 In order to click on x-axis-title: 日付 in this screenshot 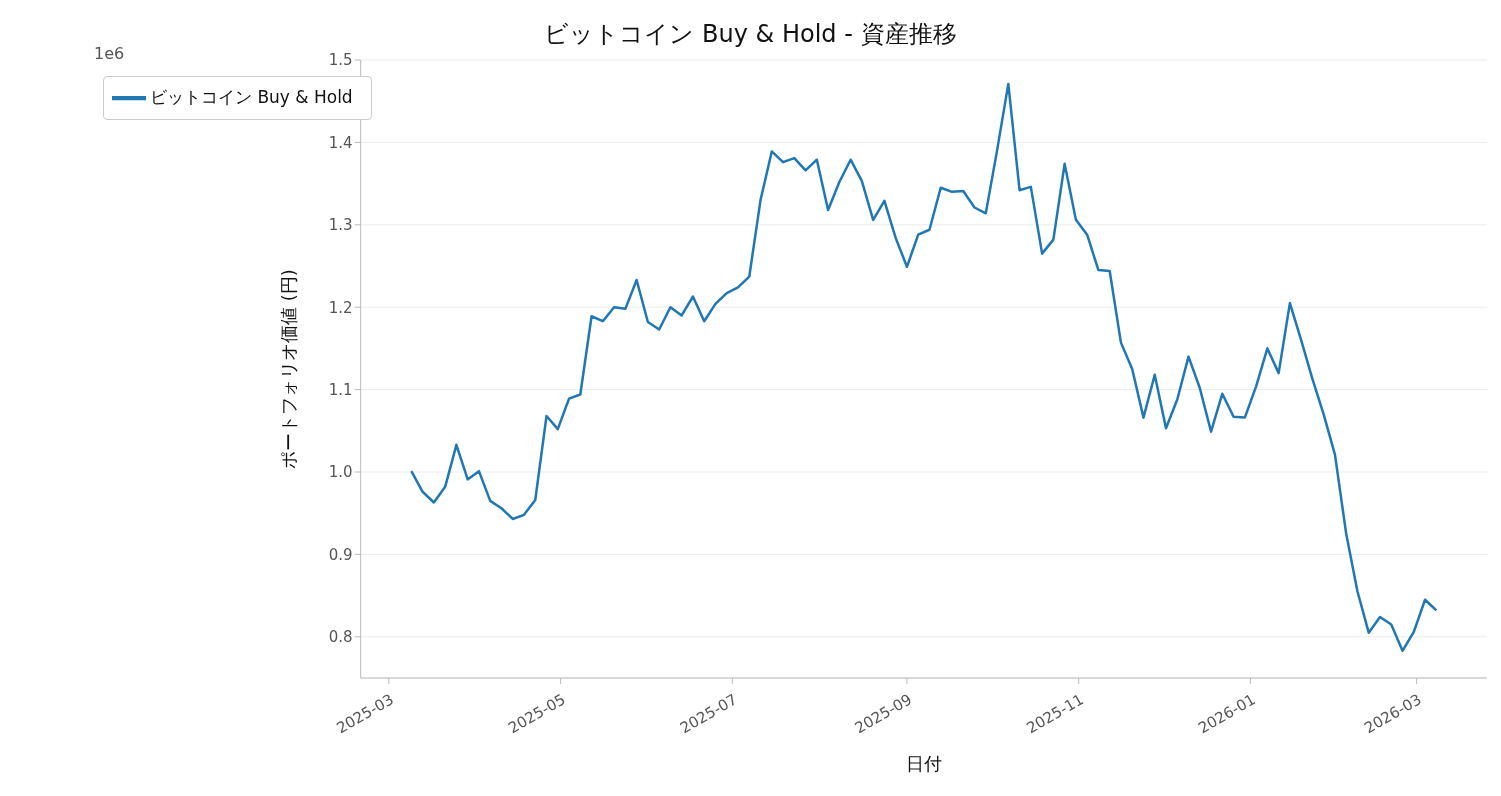, I will do `click(923, 763)`.